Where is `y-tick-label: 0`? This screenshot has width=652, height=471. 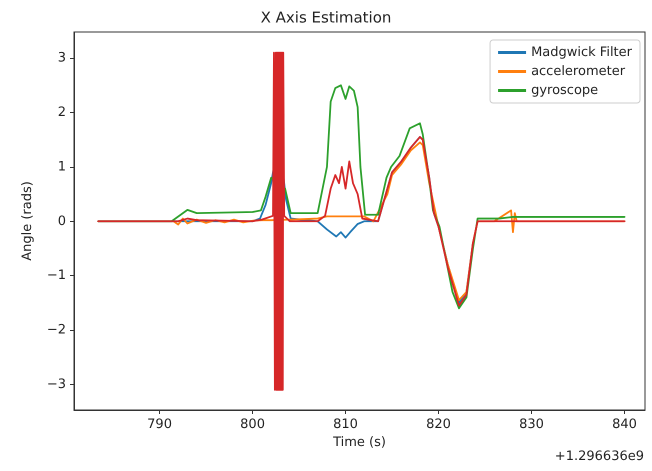
y-tick-label: 0 is located at coordinates (62, 221).